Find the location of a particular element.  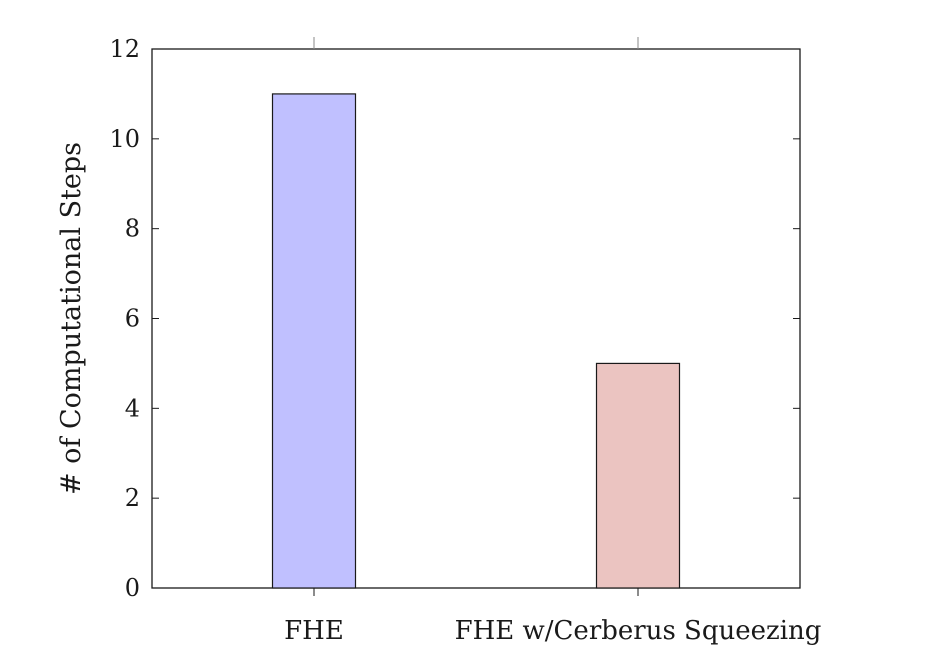

y-axis-title: # of Computational Steps is located at coordinates (71, 318).